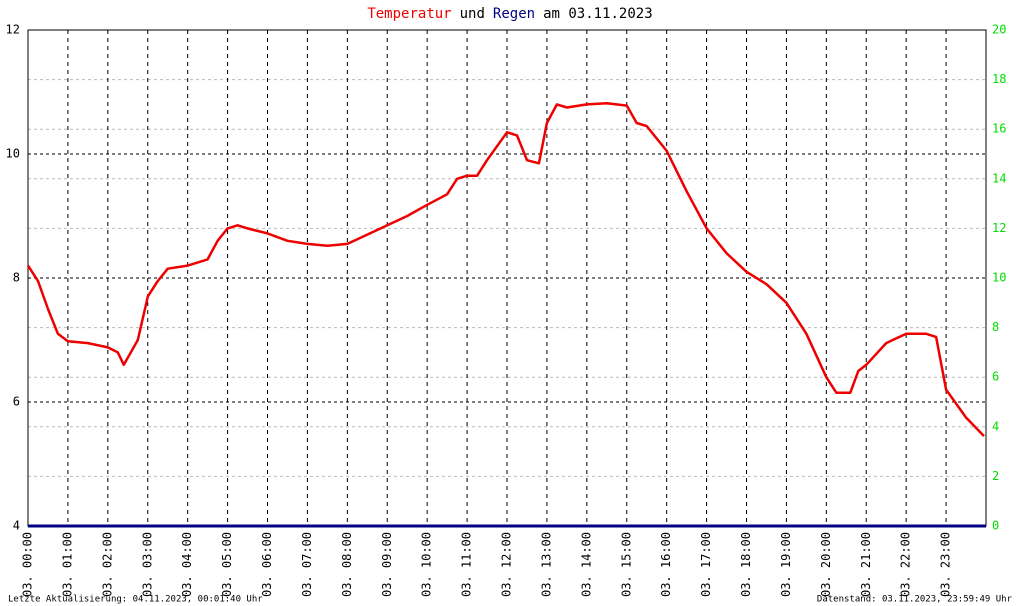 Image resolution: width=1020 pixels, height=606 pixels. What do you see at coordinates (546, 564) in the screenshot?
I see `x-tick-label: 03. 13:00` at bounding box center [546, 564].